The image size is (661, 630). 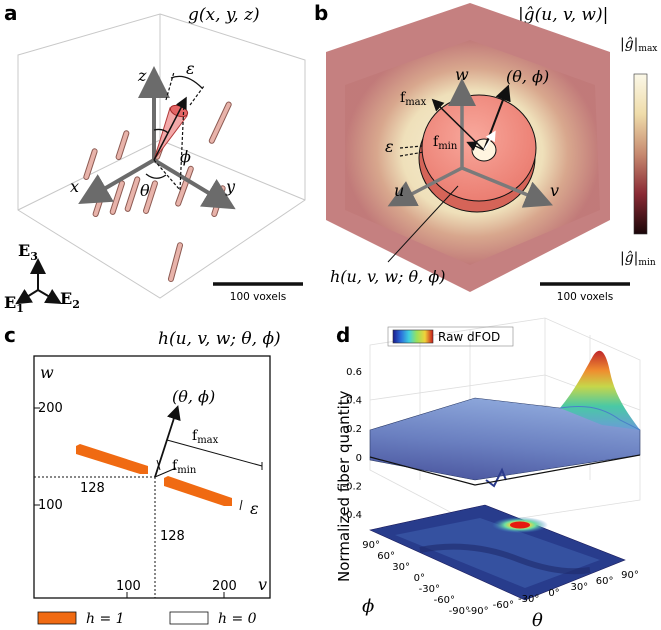 I want to click on panel-c-w-label: w, so click(x=47, y=372).